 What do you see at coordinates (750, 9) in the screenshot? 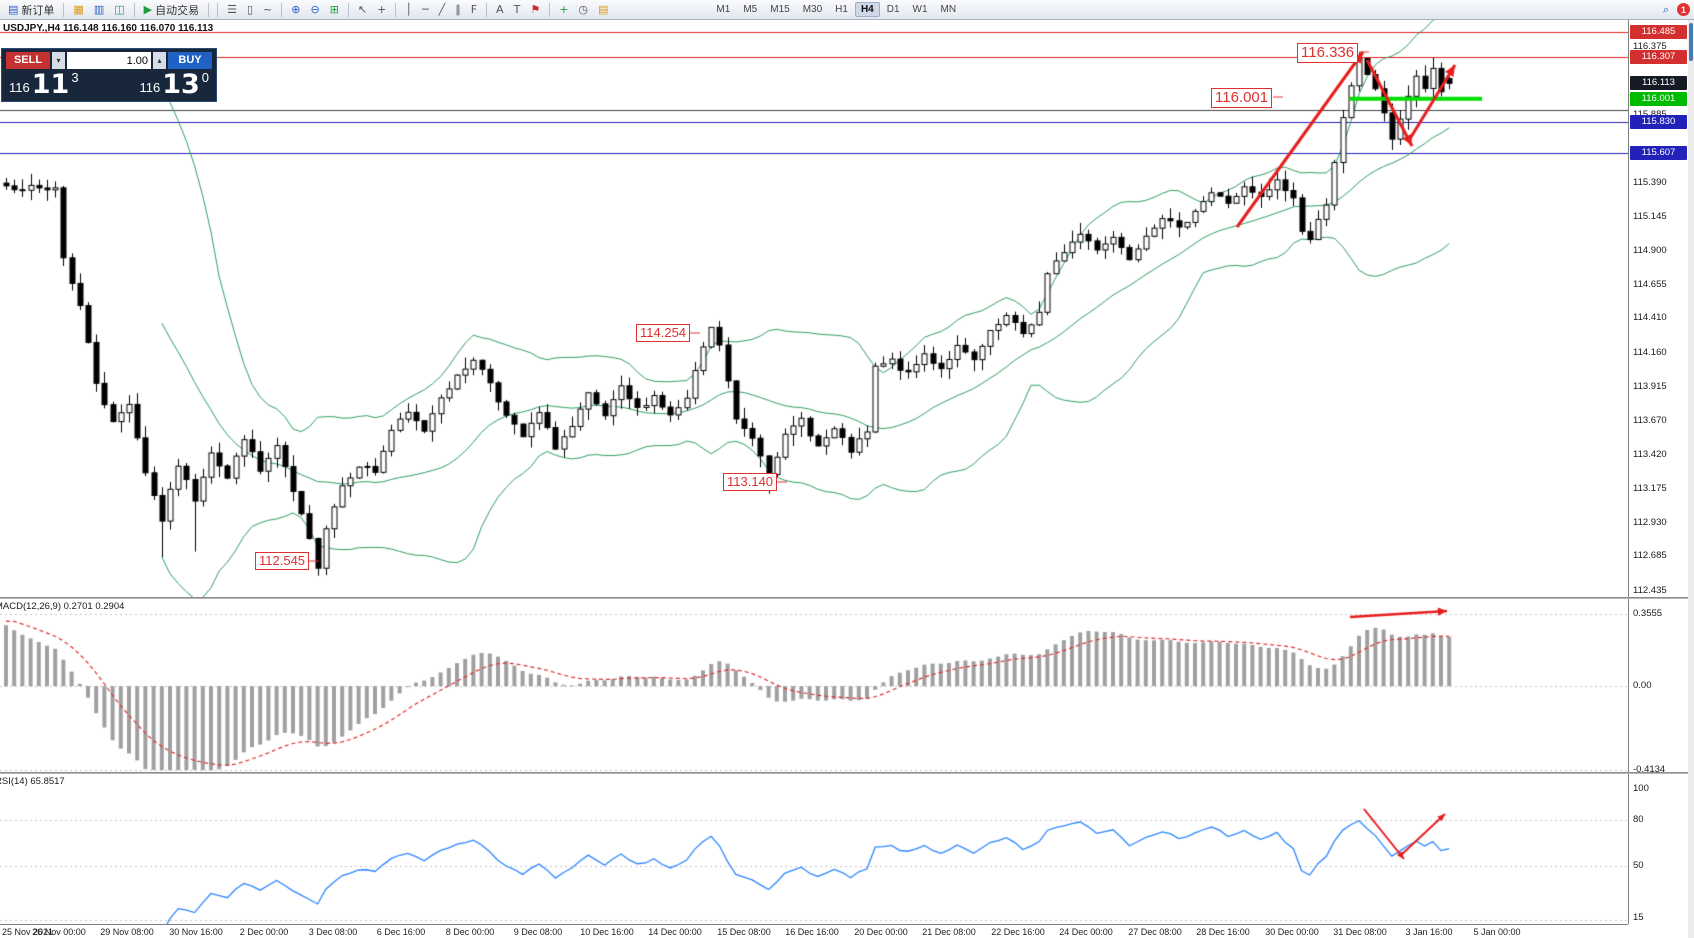
I see `timeframe-button-m5: M5` at bounding box center [750, 9].